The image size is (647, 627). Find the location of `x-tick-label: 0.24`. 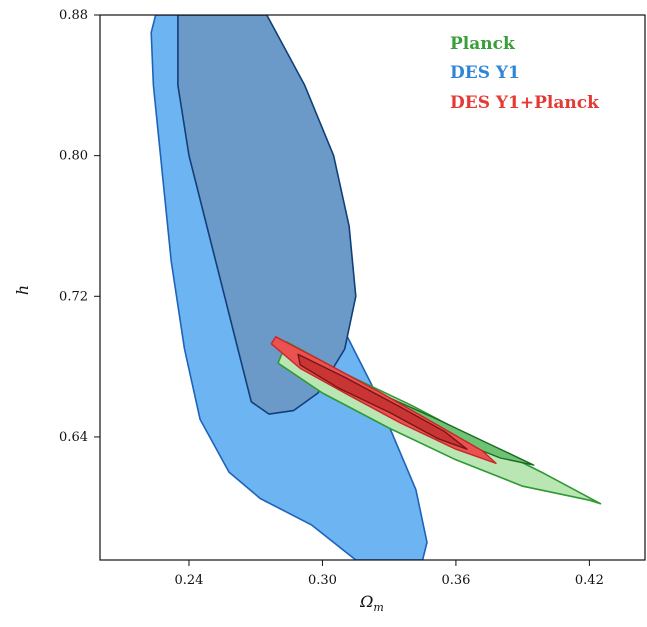

x-tick-label: 0.24 is located at coordinates (189, 580).